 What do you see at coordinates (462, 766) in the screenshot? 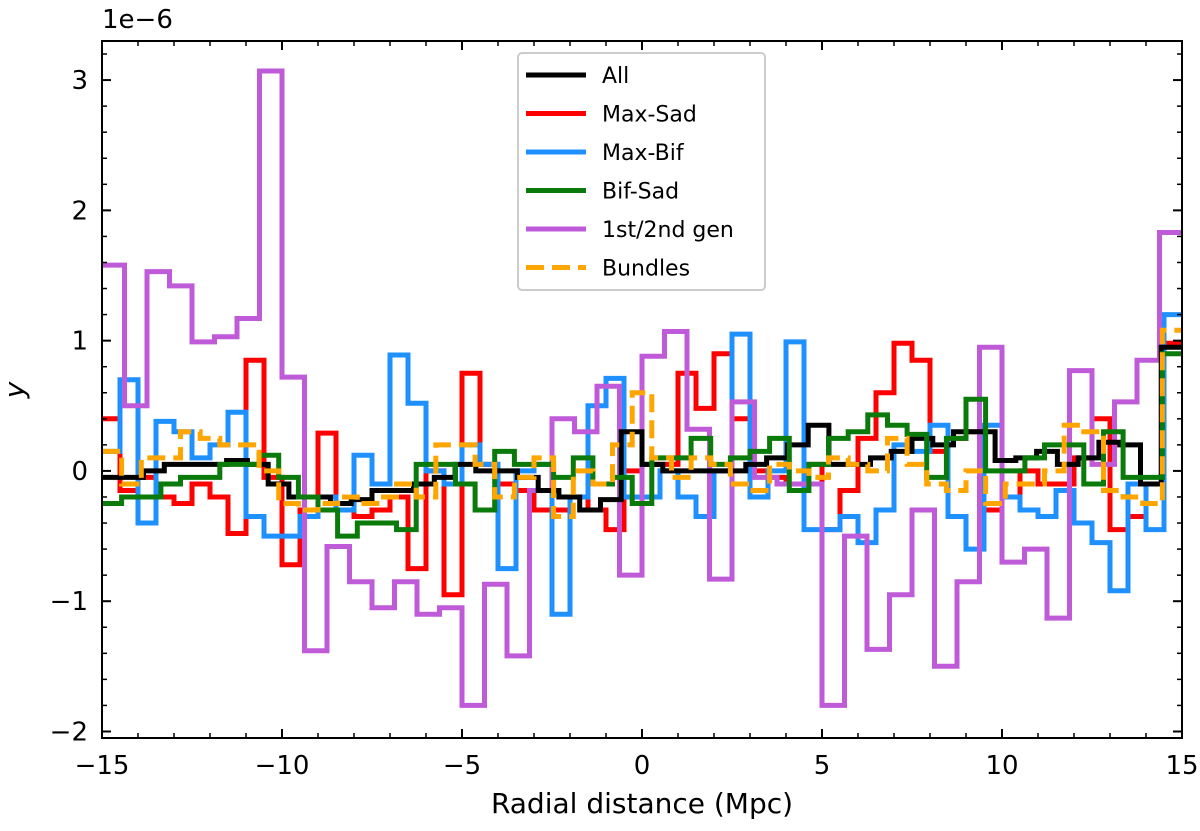
I see `x-tick-label: −5` at bounding box center [462, 766].